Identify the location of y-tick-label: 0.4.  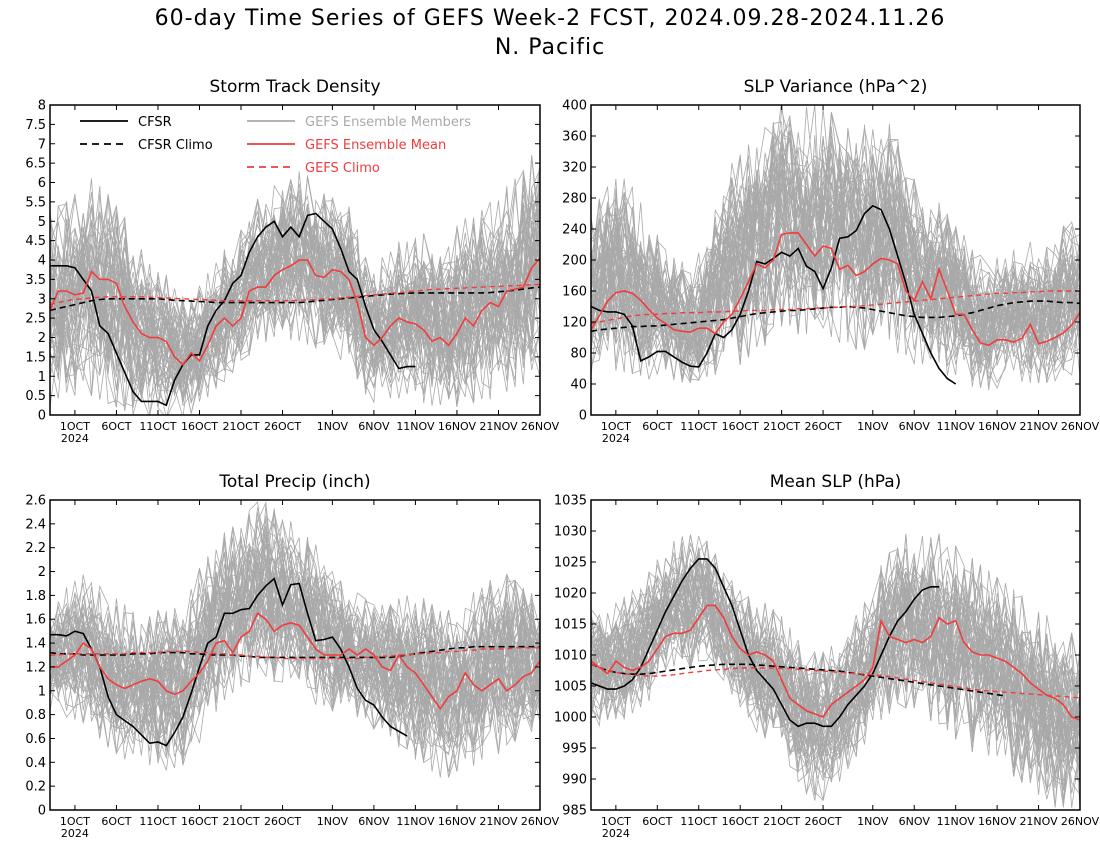
(35, 763).